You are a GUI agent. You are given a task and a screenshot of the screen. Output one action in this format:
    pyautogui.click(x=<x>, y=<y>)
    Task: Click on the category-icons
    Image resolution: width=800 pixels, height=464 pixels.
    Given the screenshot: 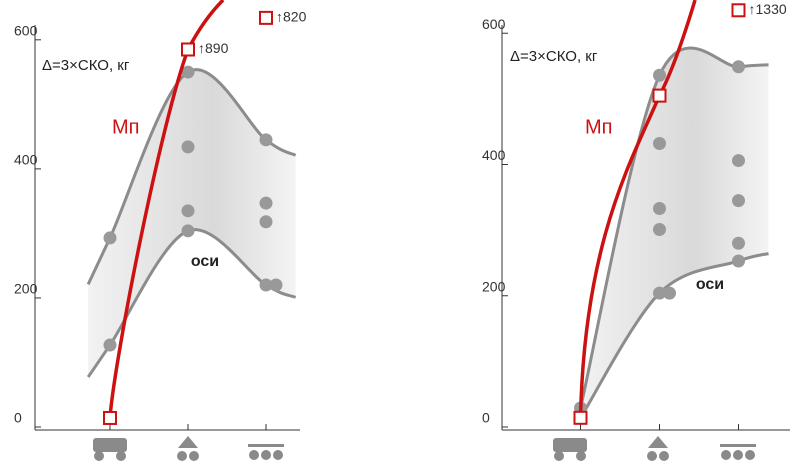 What is the action you would take?
    pyautogui.click(x=424, y=448)
    